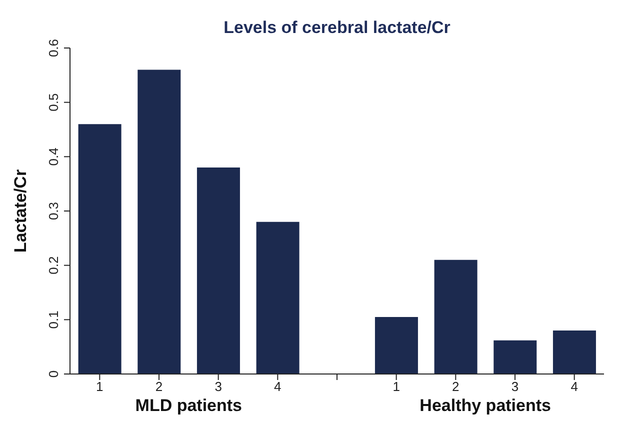  What do you see at coordinates (53, 102) in the screenshot?
I see `y-tick-label: 0.5` at bounding box center [53, 102].